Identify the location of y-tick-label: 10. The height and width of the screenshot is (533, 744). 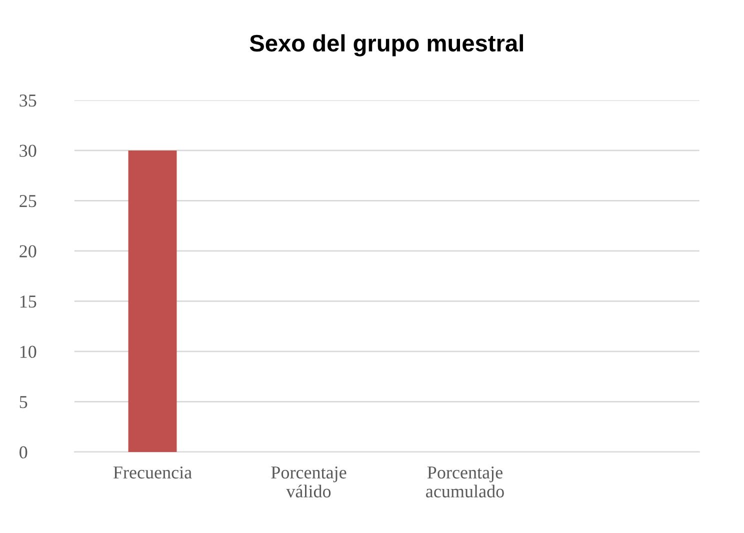
(28, 352).